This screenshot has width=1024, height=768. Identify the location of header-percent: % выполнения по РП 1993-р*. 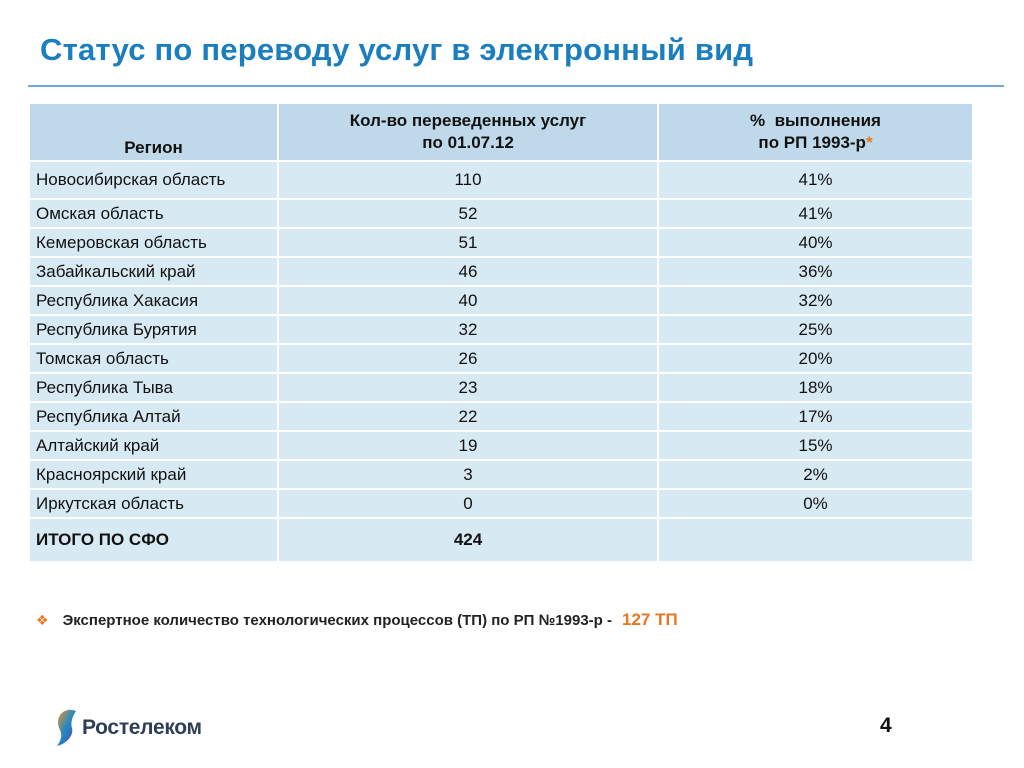
(815, 132).